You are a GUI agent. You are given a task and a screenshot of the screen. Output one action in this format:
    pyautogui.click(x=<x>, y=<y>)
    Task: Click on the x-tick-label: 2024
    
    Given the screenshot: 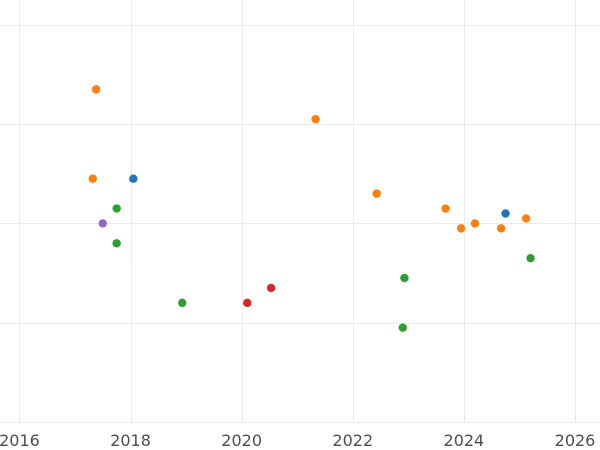 What is the action you would take?
    pyautogui.click(x=464, y=440)
    